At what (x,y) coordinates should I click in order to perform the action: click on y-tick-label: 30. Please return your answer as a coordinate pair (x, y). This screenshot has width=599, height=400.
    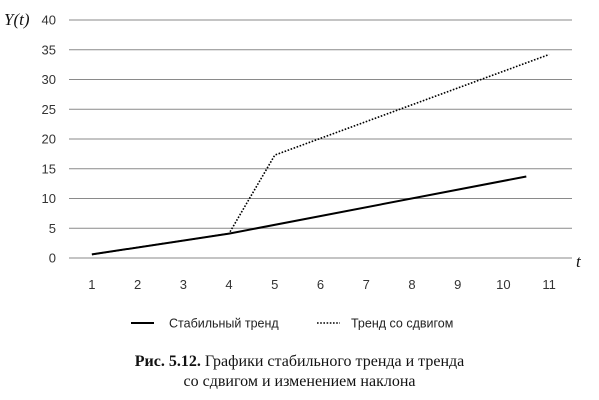
    Looking at the image, I should click on (49, 79).